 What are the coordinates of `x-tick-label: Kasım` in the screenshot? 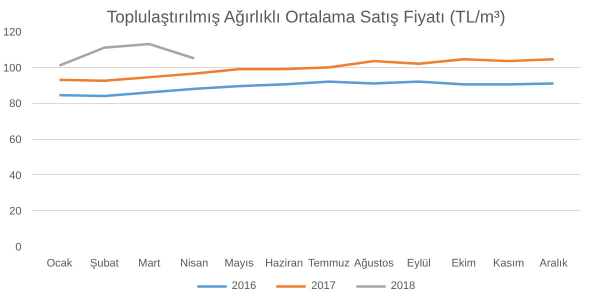 It's located at (508, 264).